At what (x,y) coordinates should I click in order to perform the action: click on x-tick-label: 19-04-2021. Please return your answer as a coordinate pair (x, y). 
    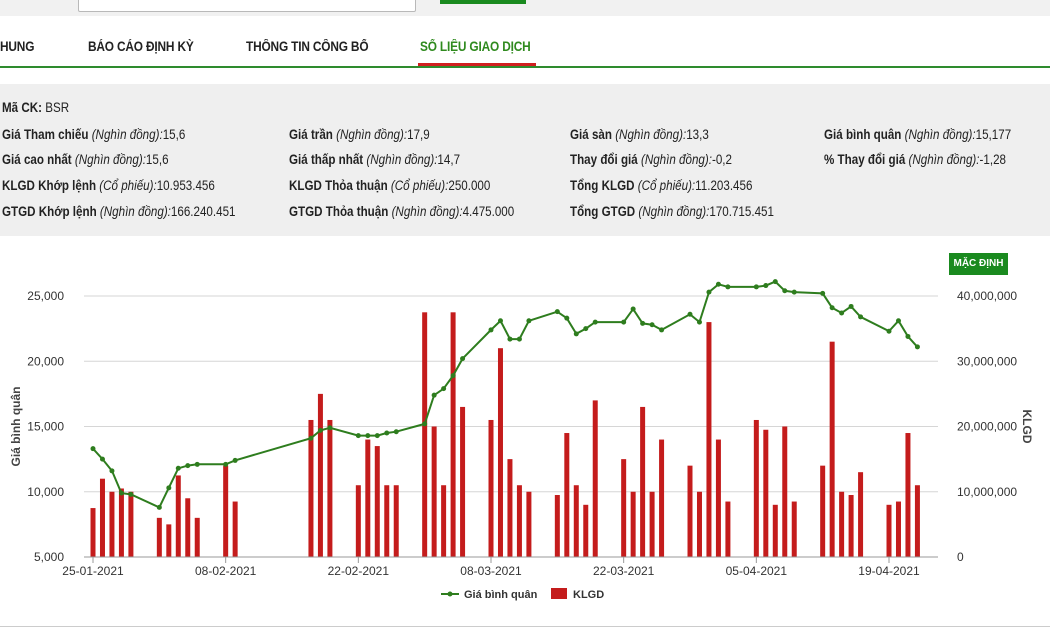
    Looking at the image, I should click on (889, 571).